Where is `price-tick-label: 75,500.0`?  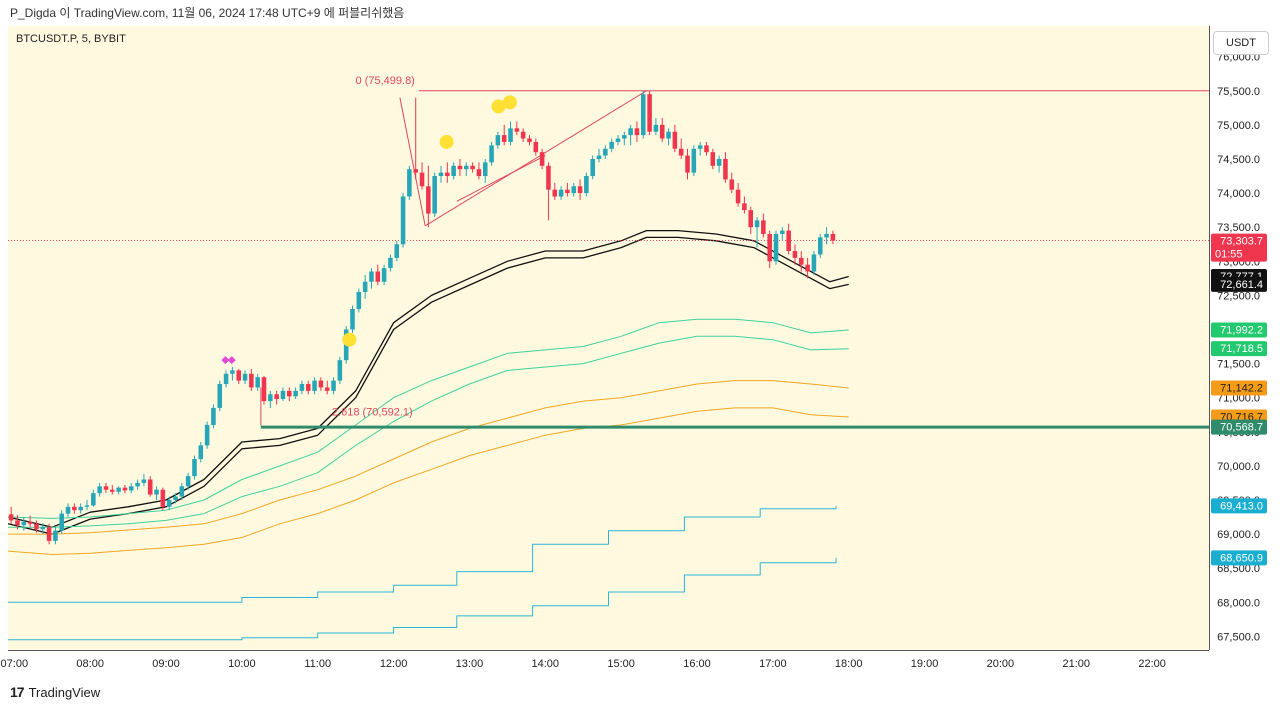
price-tick-label: 75,500.0 is located at coordinates (1238, 92).